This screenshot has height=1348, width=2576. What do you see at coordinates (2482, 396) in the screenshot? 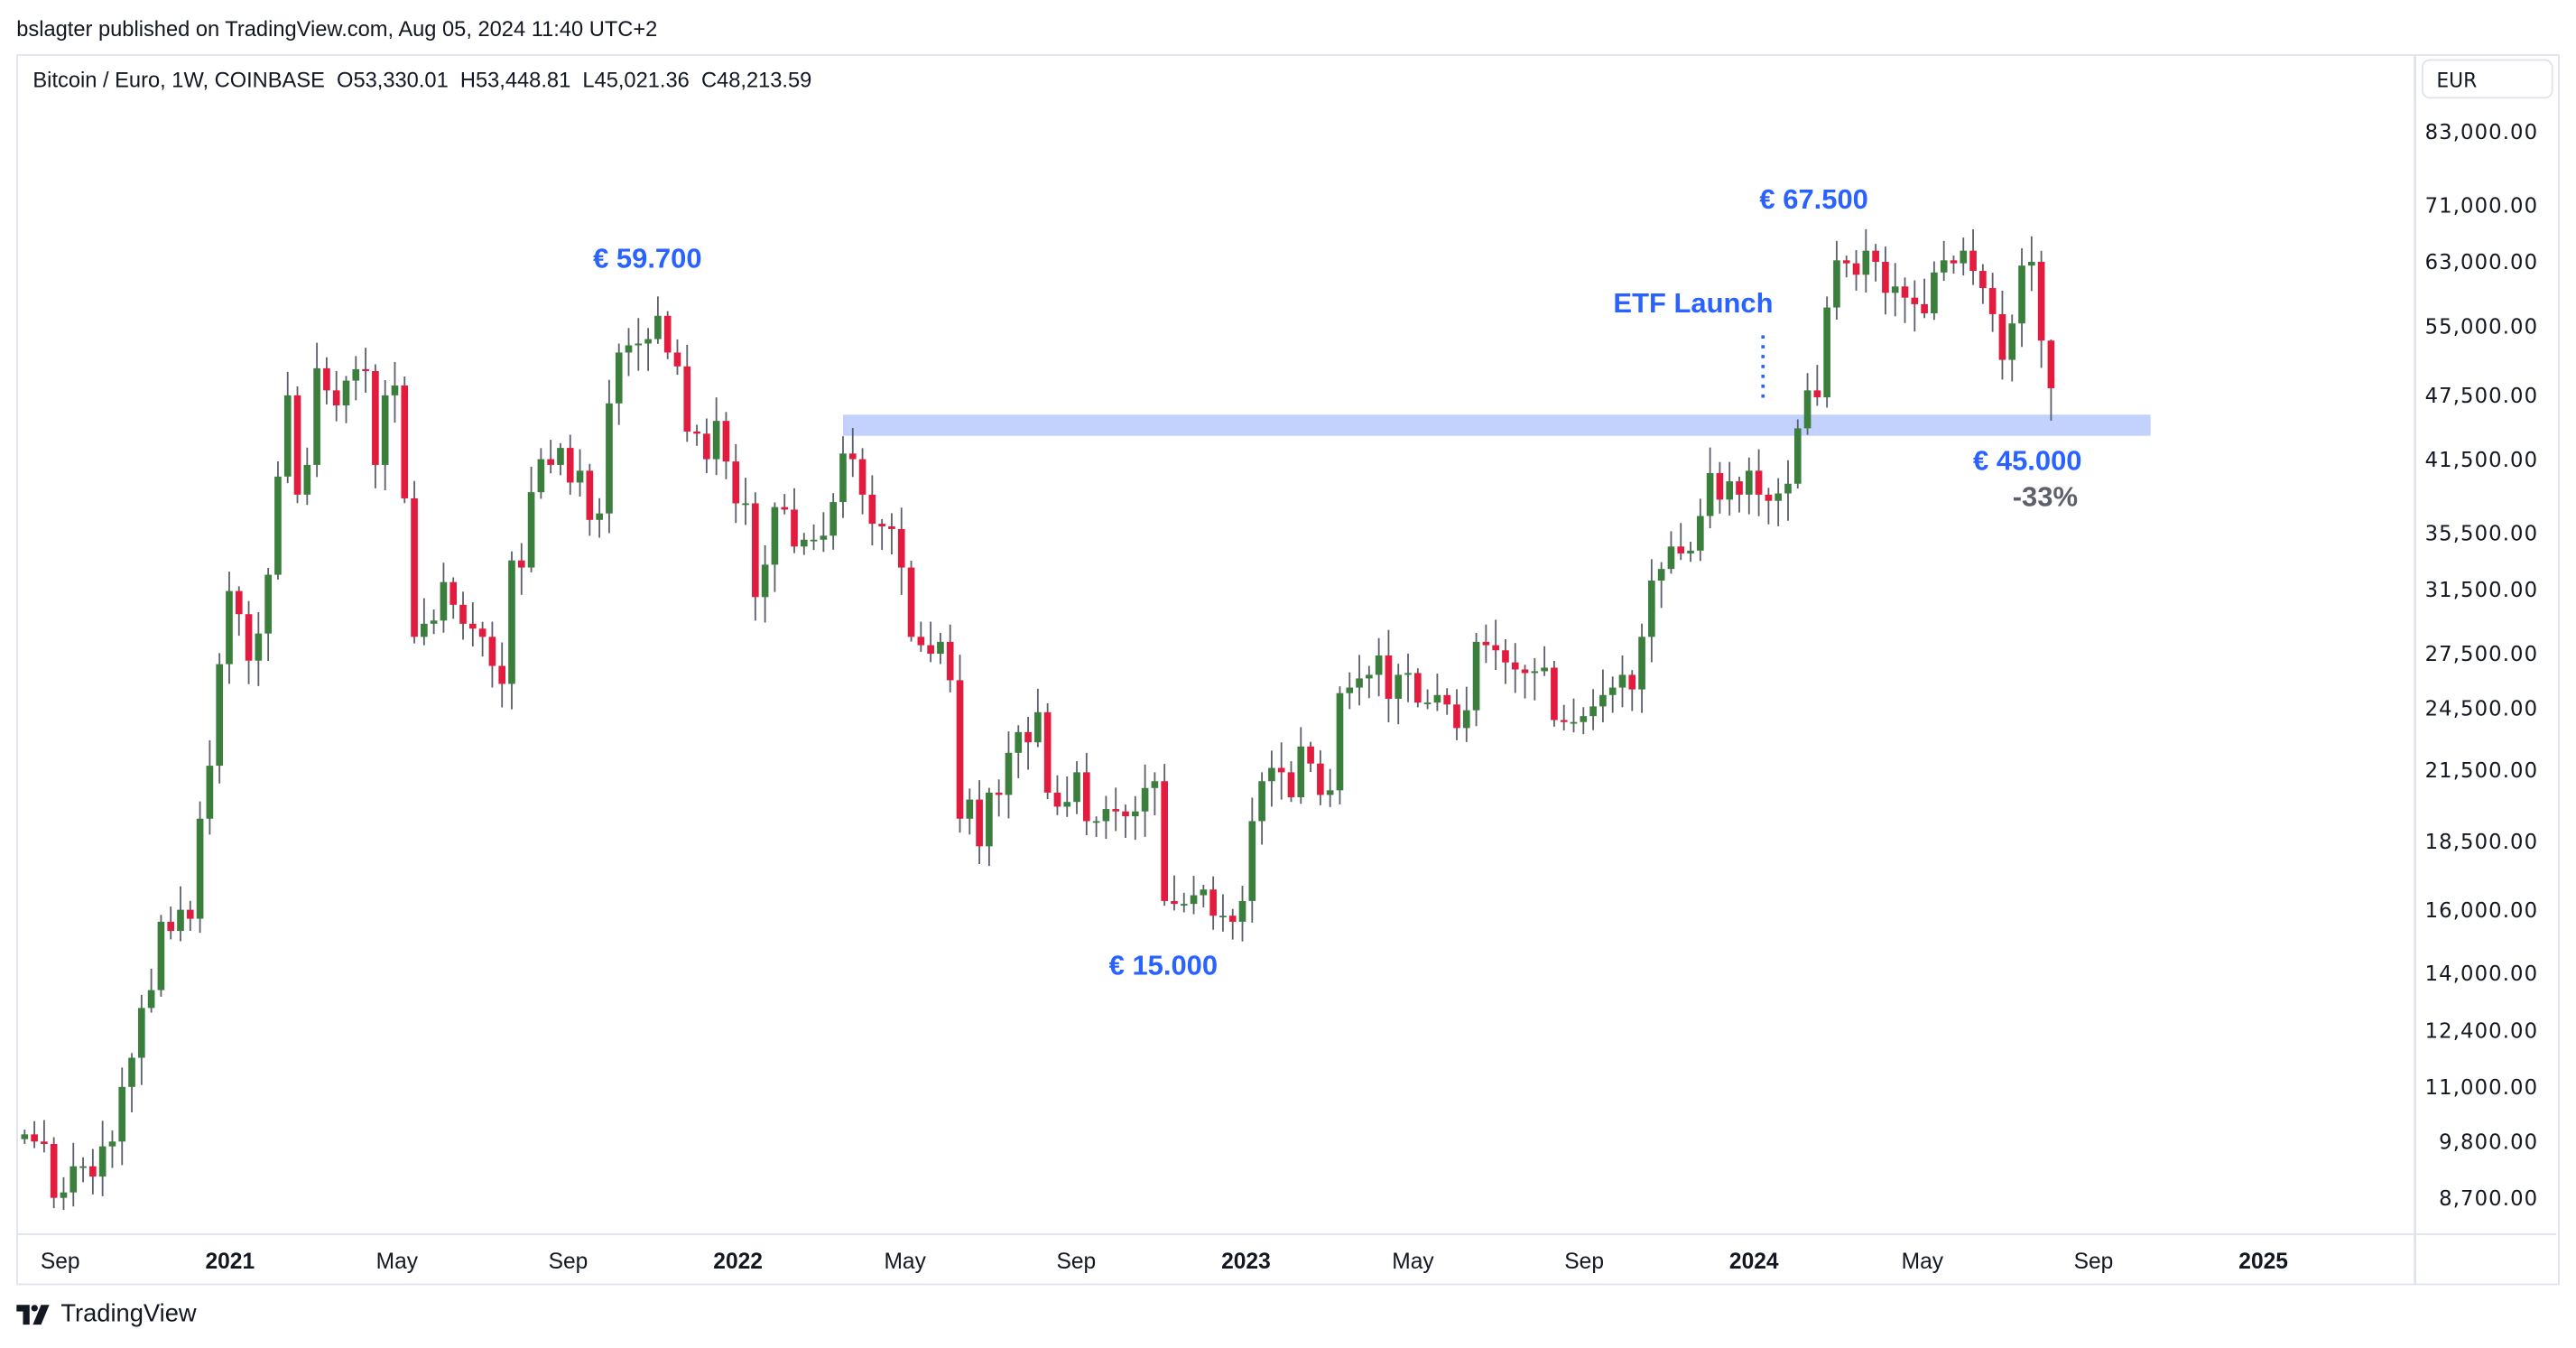
I see `price-tick-label: 47,500.00` at bounding box center [2482, 396].